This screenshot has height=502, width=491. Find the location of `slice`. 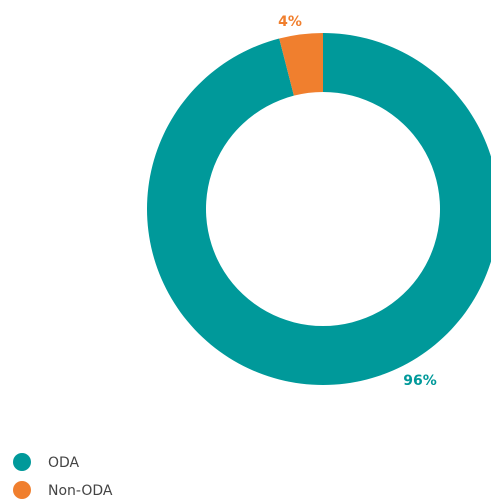

slice is located at coordinates (301, 64).